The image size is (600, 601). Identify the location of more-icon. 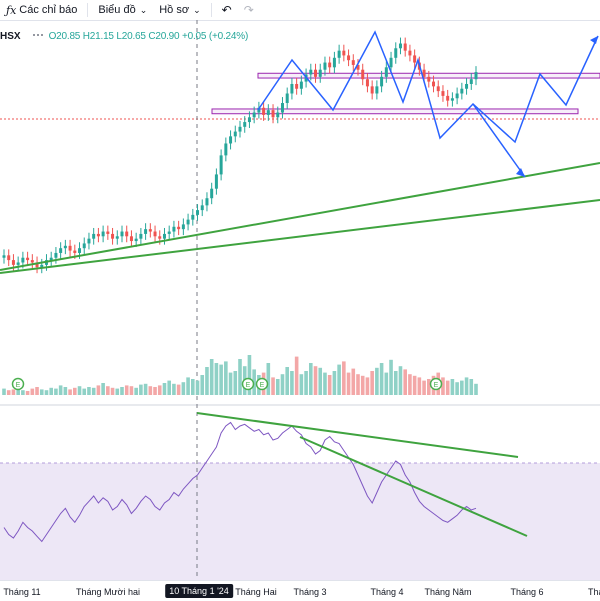
(37, 36).